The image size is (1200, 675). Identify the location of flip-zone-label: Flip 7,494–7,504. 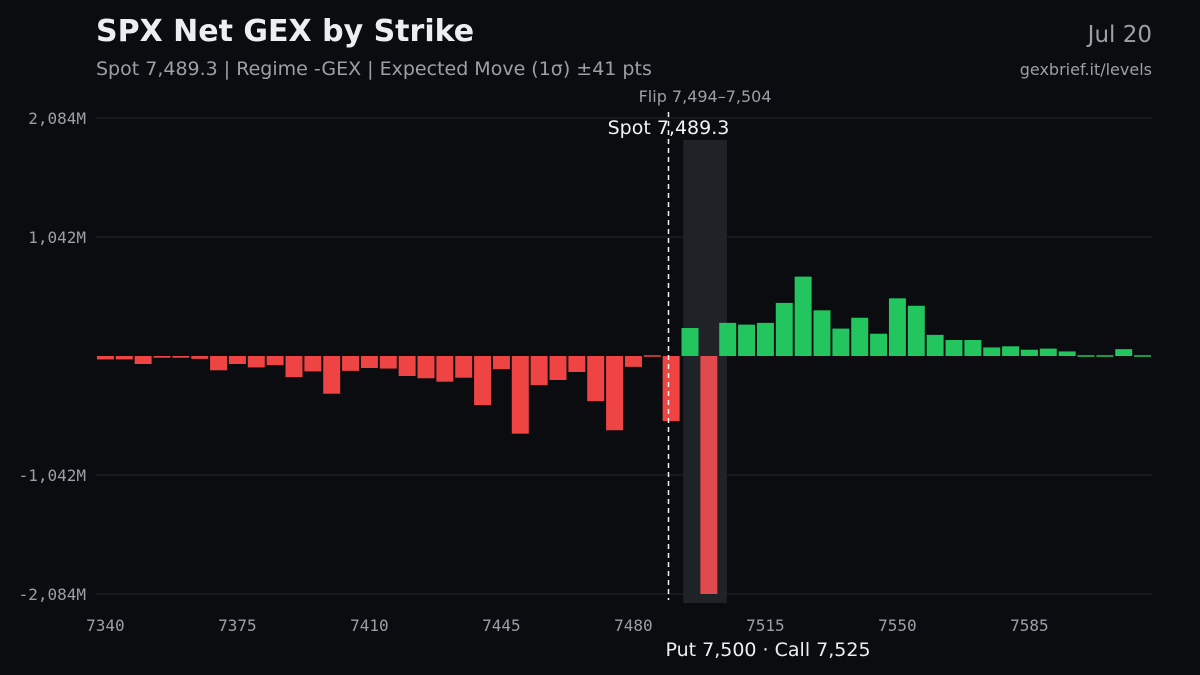
(705, 96).